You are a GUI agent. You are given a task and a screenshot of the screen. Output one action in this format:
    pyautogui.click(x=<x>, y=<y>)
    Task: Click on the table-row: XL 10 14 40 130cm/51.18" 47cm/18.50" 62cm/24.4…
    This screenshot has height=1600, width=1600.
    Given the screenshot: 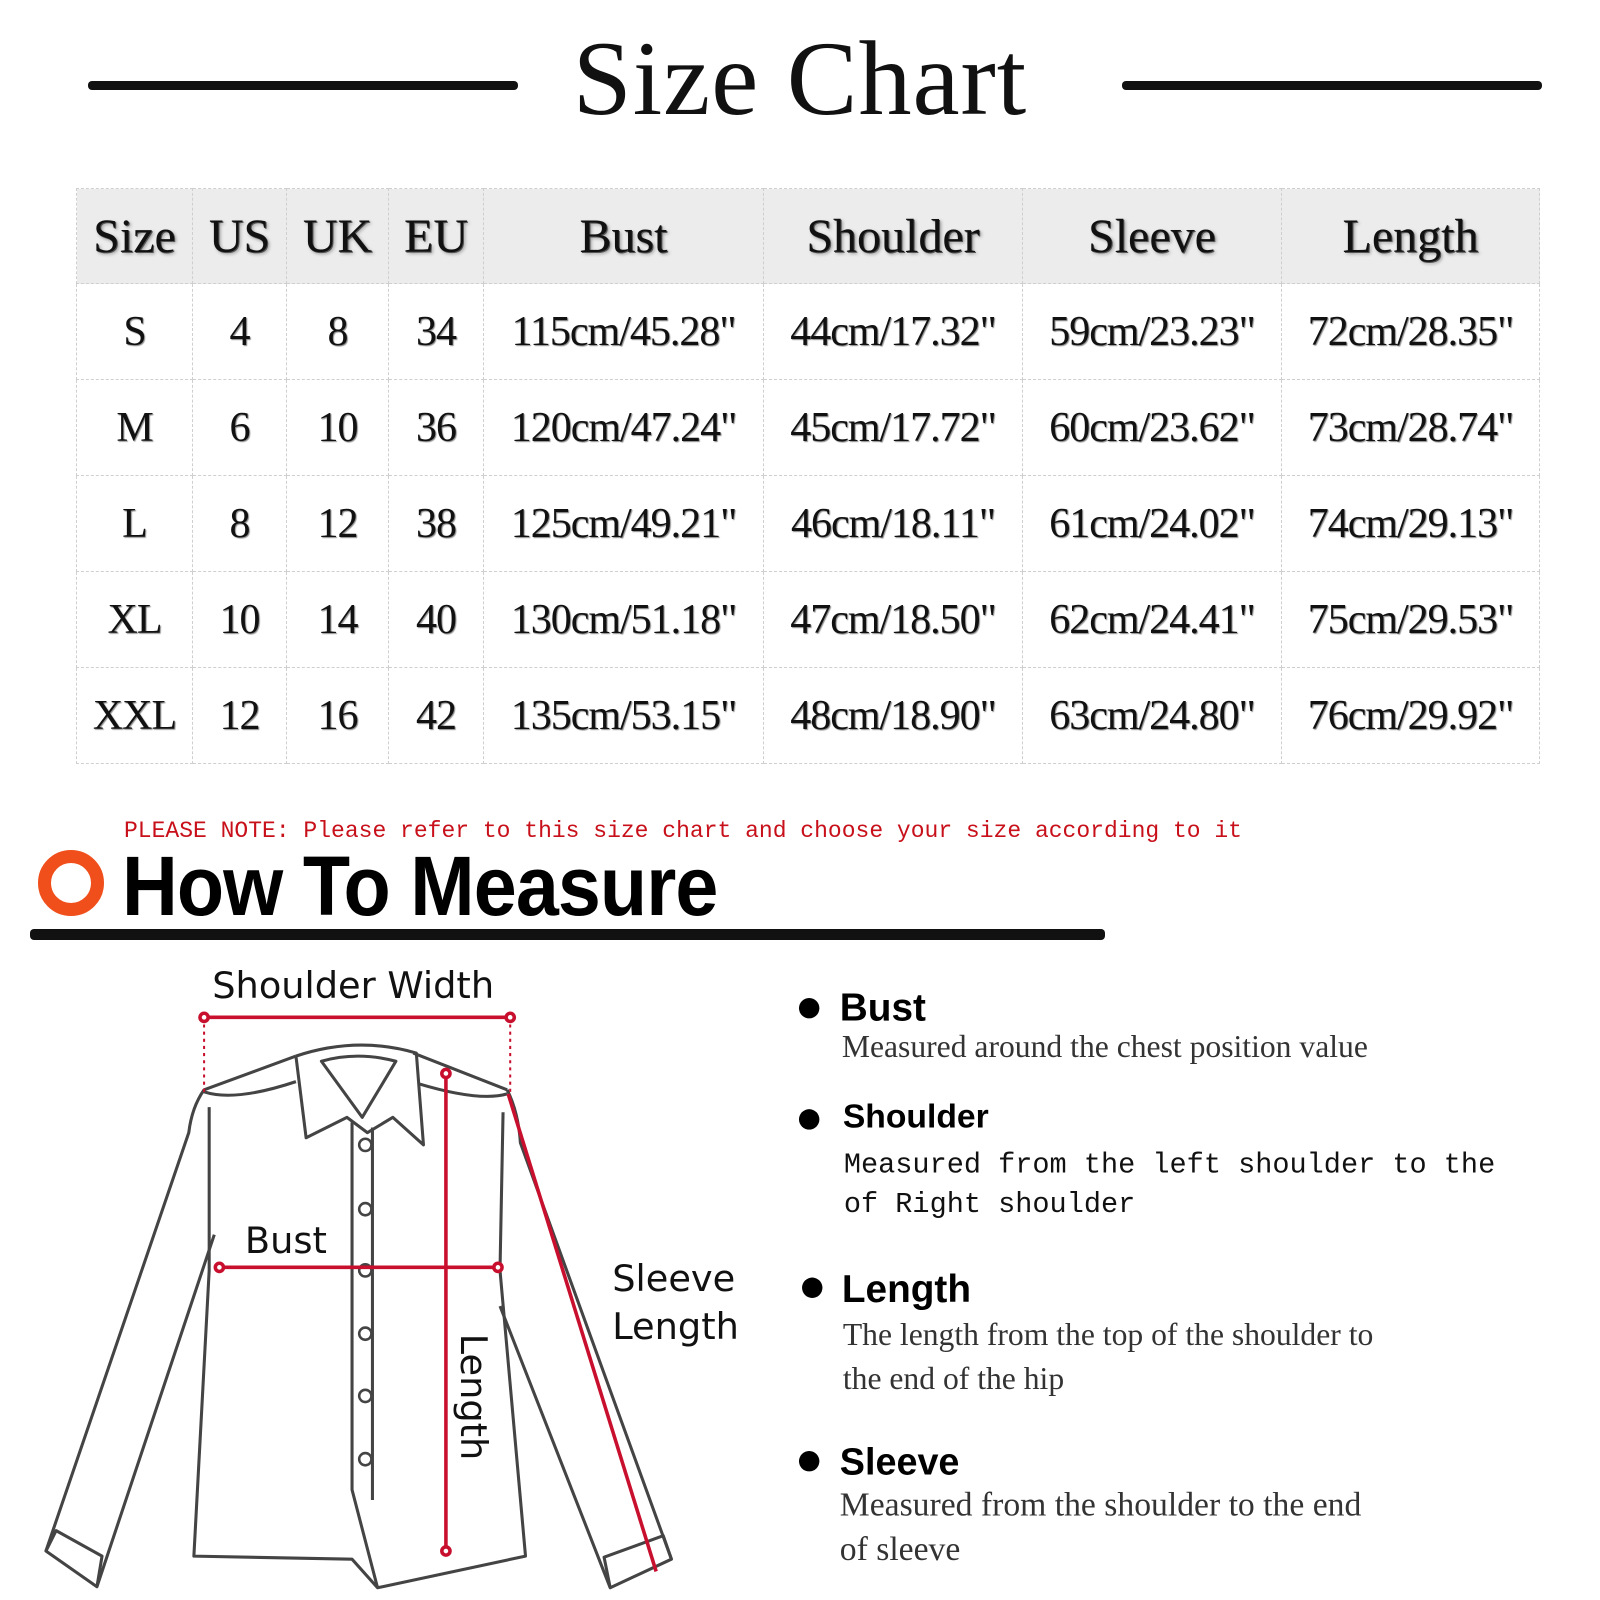 What is the action you would take?
    pyautogui.click(x=808, y=619)
    